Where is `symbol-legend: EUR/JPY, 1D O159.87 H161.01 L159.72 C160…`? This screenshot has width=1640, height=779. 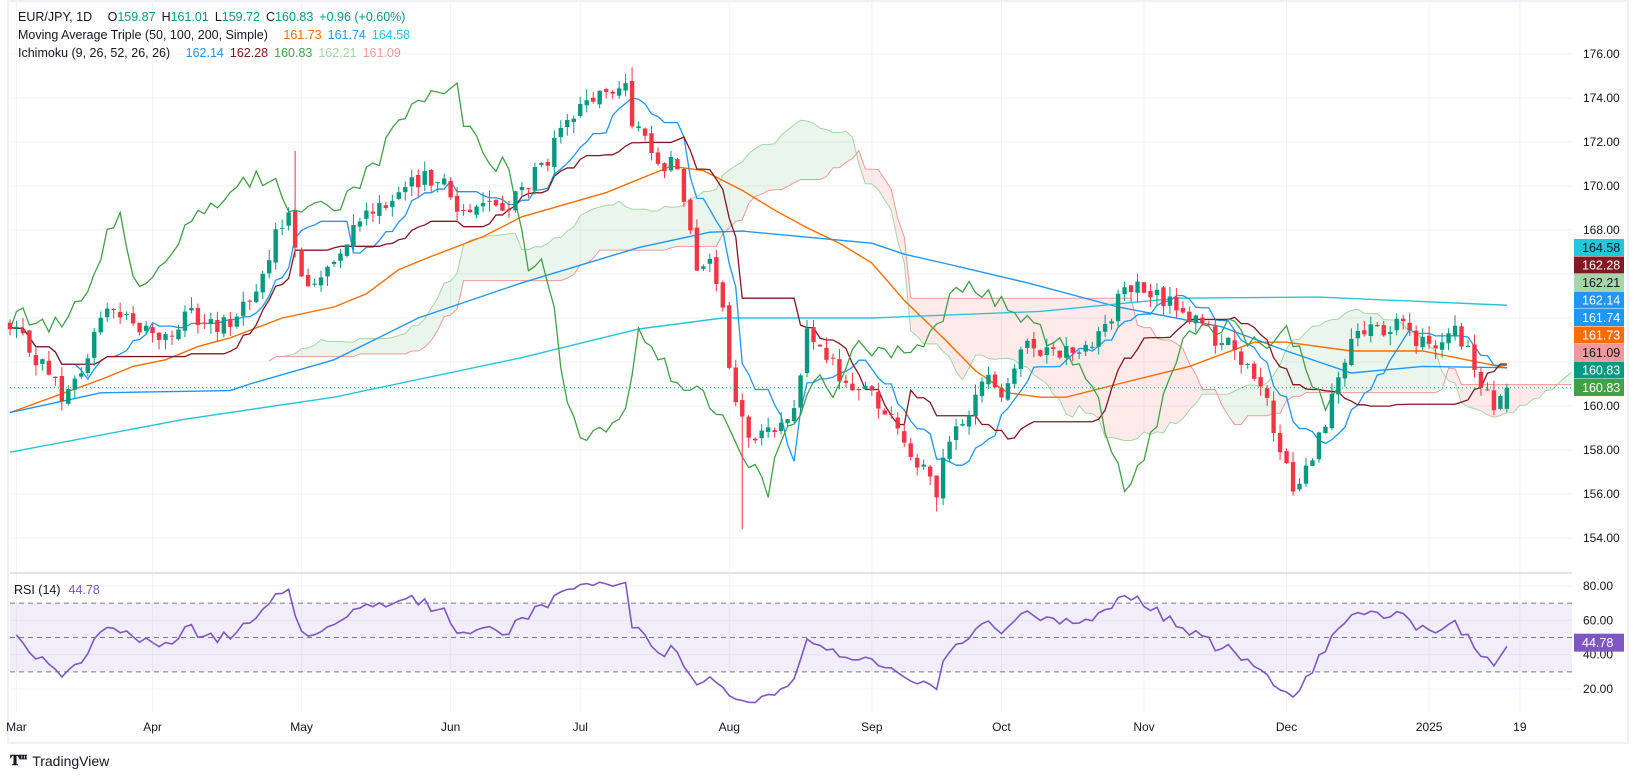 symbol-legend: EUR/JPY, 1D O159.87 H161.01 L159.72 C160… is located at coordinates (211, 16).